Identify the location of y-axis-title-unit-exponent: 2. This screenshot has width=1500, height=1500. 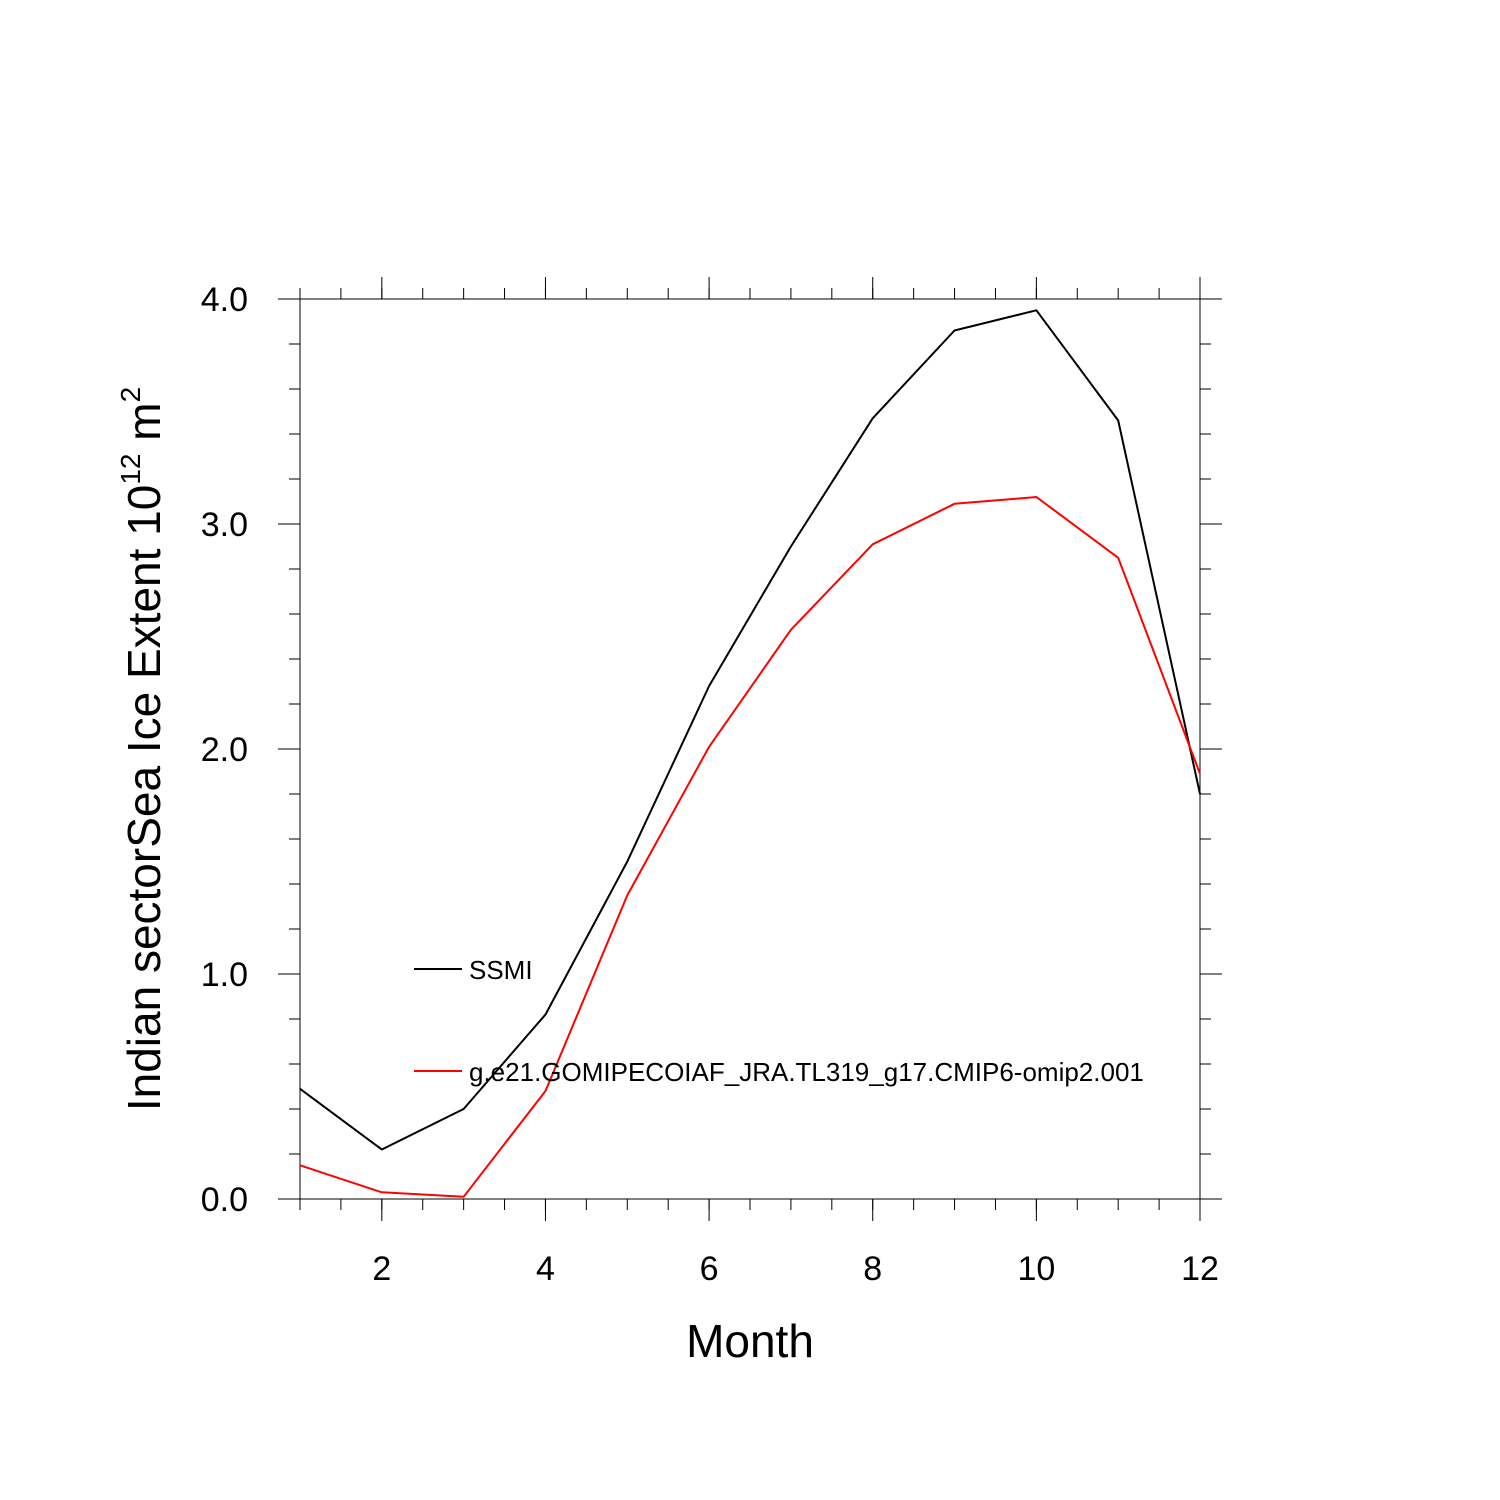
(130, 395).